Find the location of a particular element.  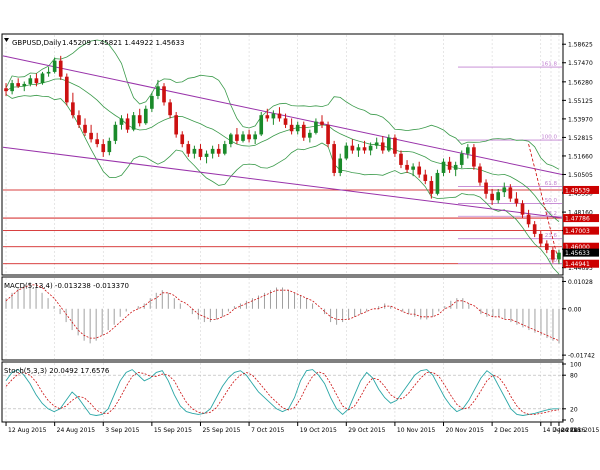

symbol-title: GBPUSD,Daily is located at coordinates (36, 43).